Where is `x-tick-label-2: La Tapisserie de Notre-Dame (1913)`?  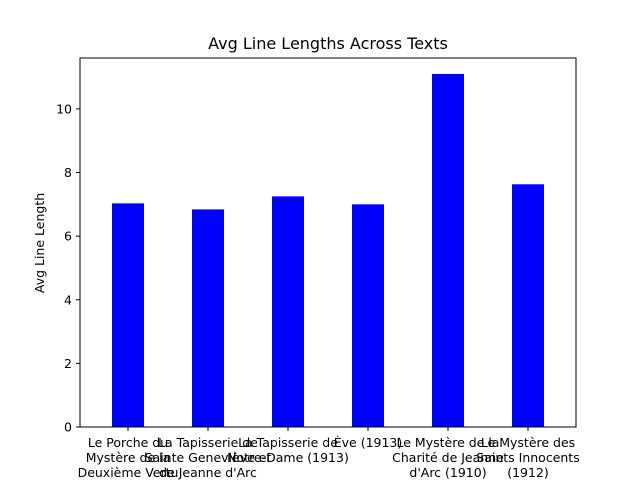
x-tick-label-2: La Tapisserie de Notre-Dame (1913) is located at coordinates (288, 450).